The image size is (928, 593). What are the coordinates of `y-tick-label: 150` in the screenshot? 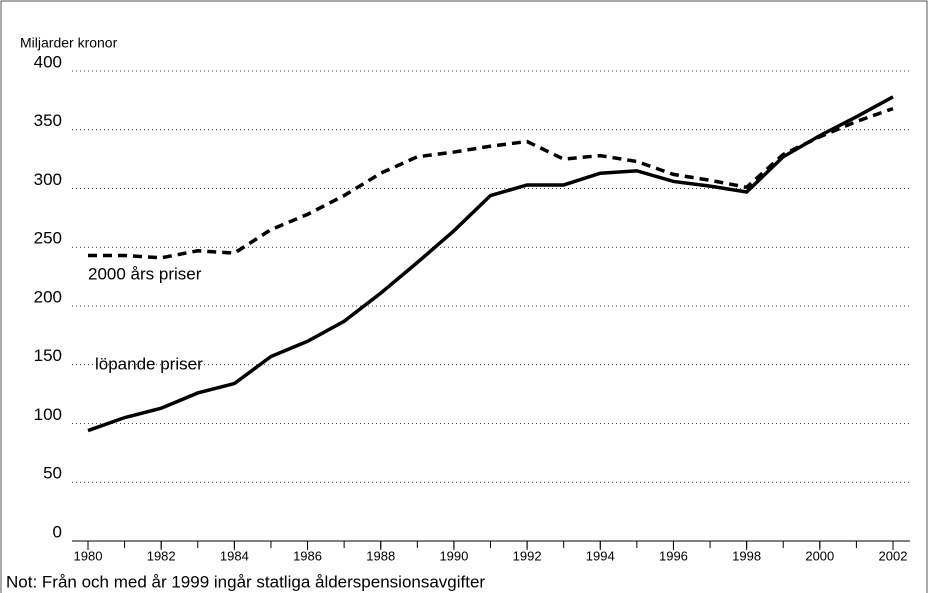 It's located at (48, 355).